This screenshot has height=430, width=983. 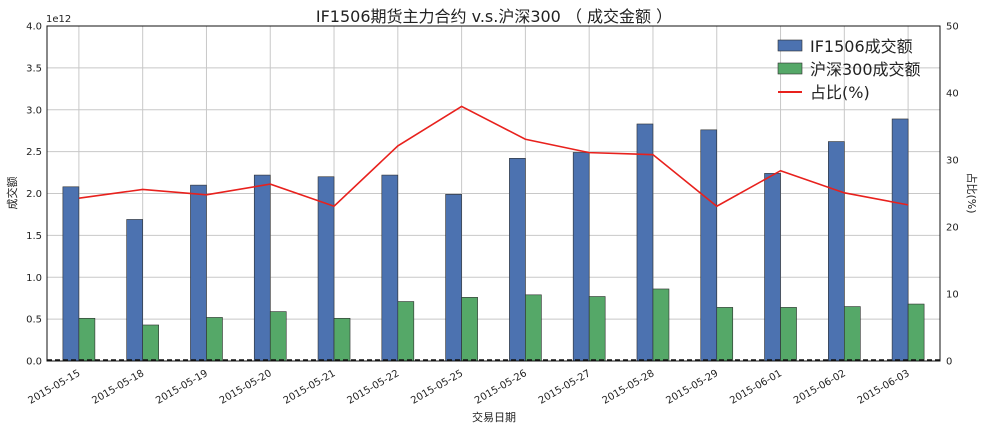 I want to click on y2-tick-label: 30, so click(x=952, y=161).